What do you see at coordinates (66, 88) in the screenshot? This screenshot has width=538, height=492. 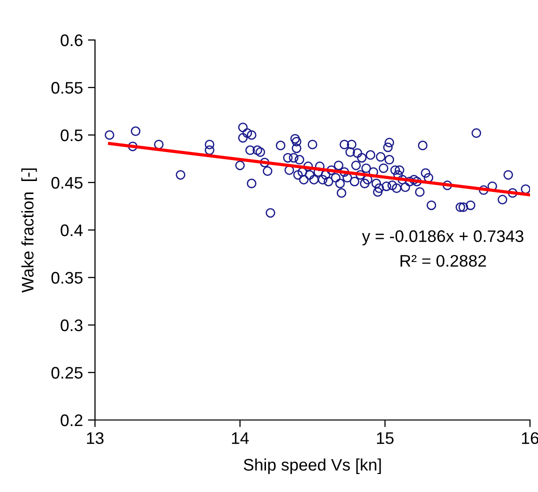 I see `y-tick-label: 0.55` at bounding box center [66, 88].